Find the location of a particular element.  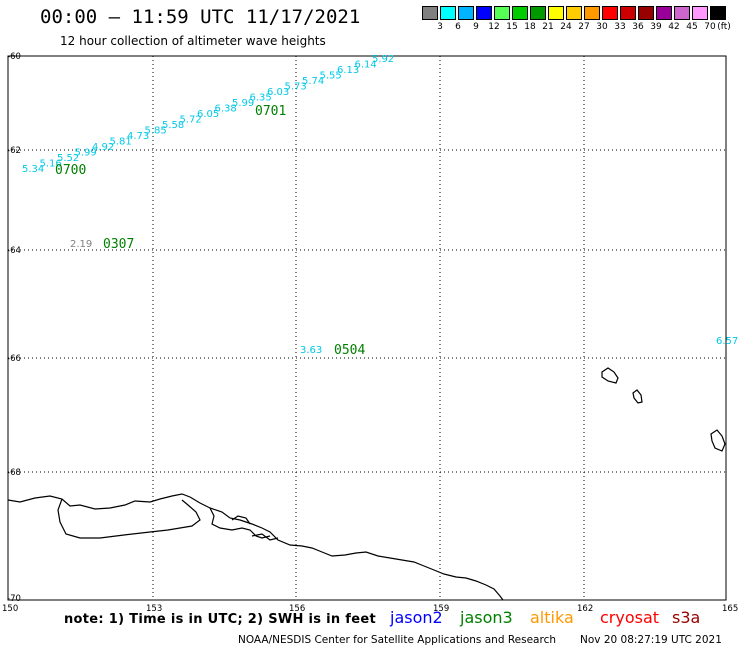

wave-height-value: 6.14 is located at coordinates (366, 65).